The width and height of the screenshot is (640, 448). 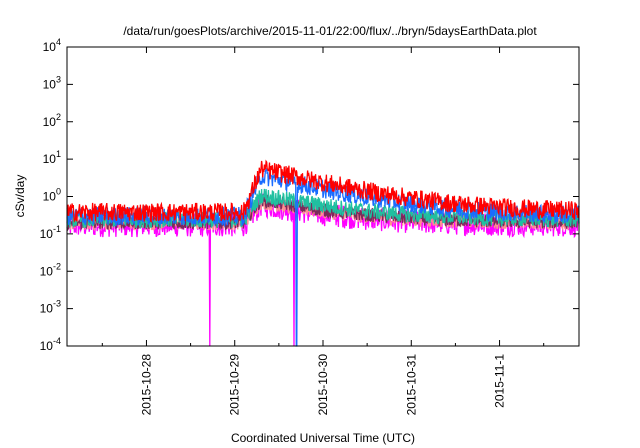 What do you see at coordinates (52, 45) in the screenshot?
I see `y-tick-label: 10⁴` at bounding box center [52, 45].